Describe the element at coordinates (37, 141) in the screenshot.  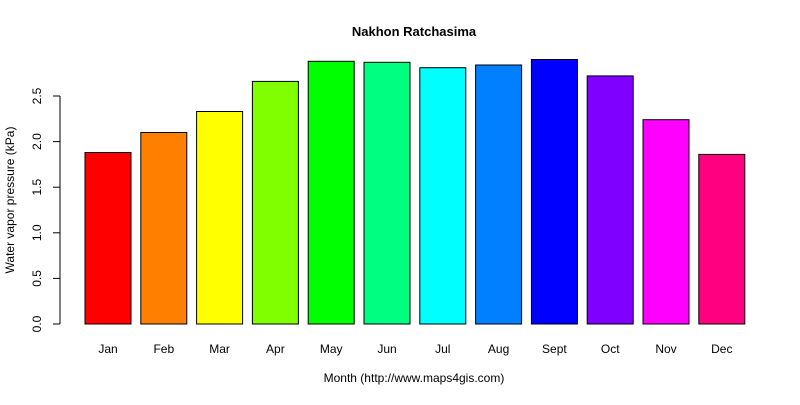
I see `y-tick-label: 2.0` at that location.